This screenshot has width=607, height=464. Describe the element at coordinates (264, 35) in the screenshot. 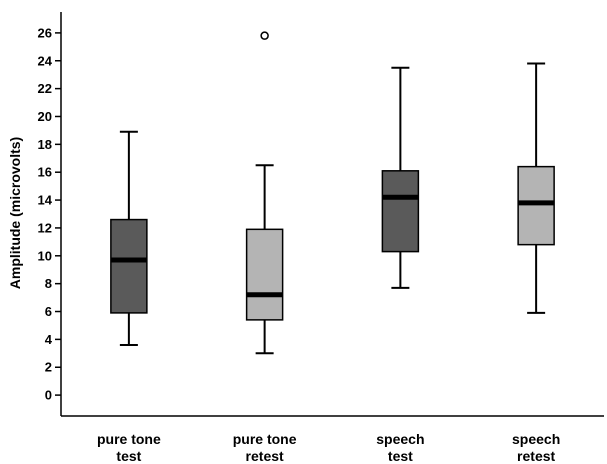

I see `outlier-point` at that location.